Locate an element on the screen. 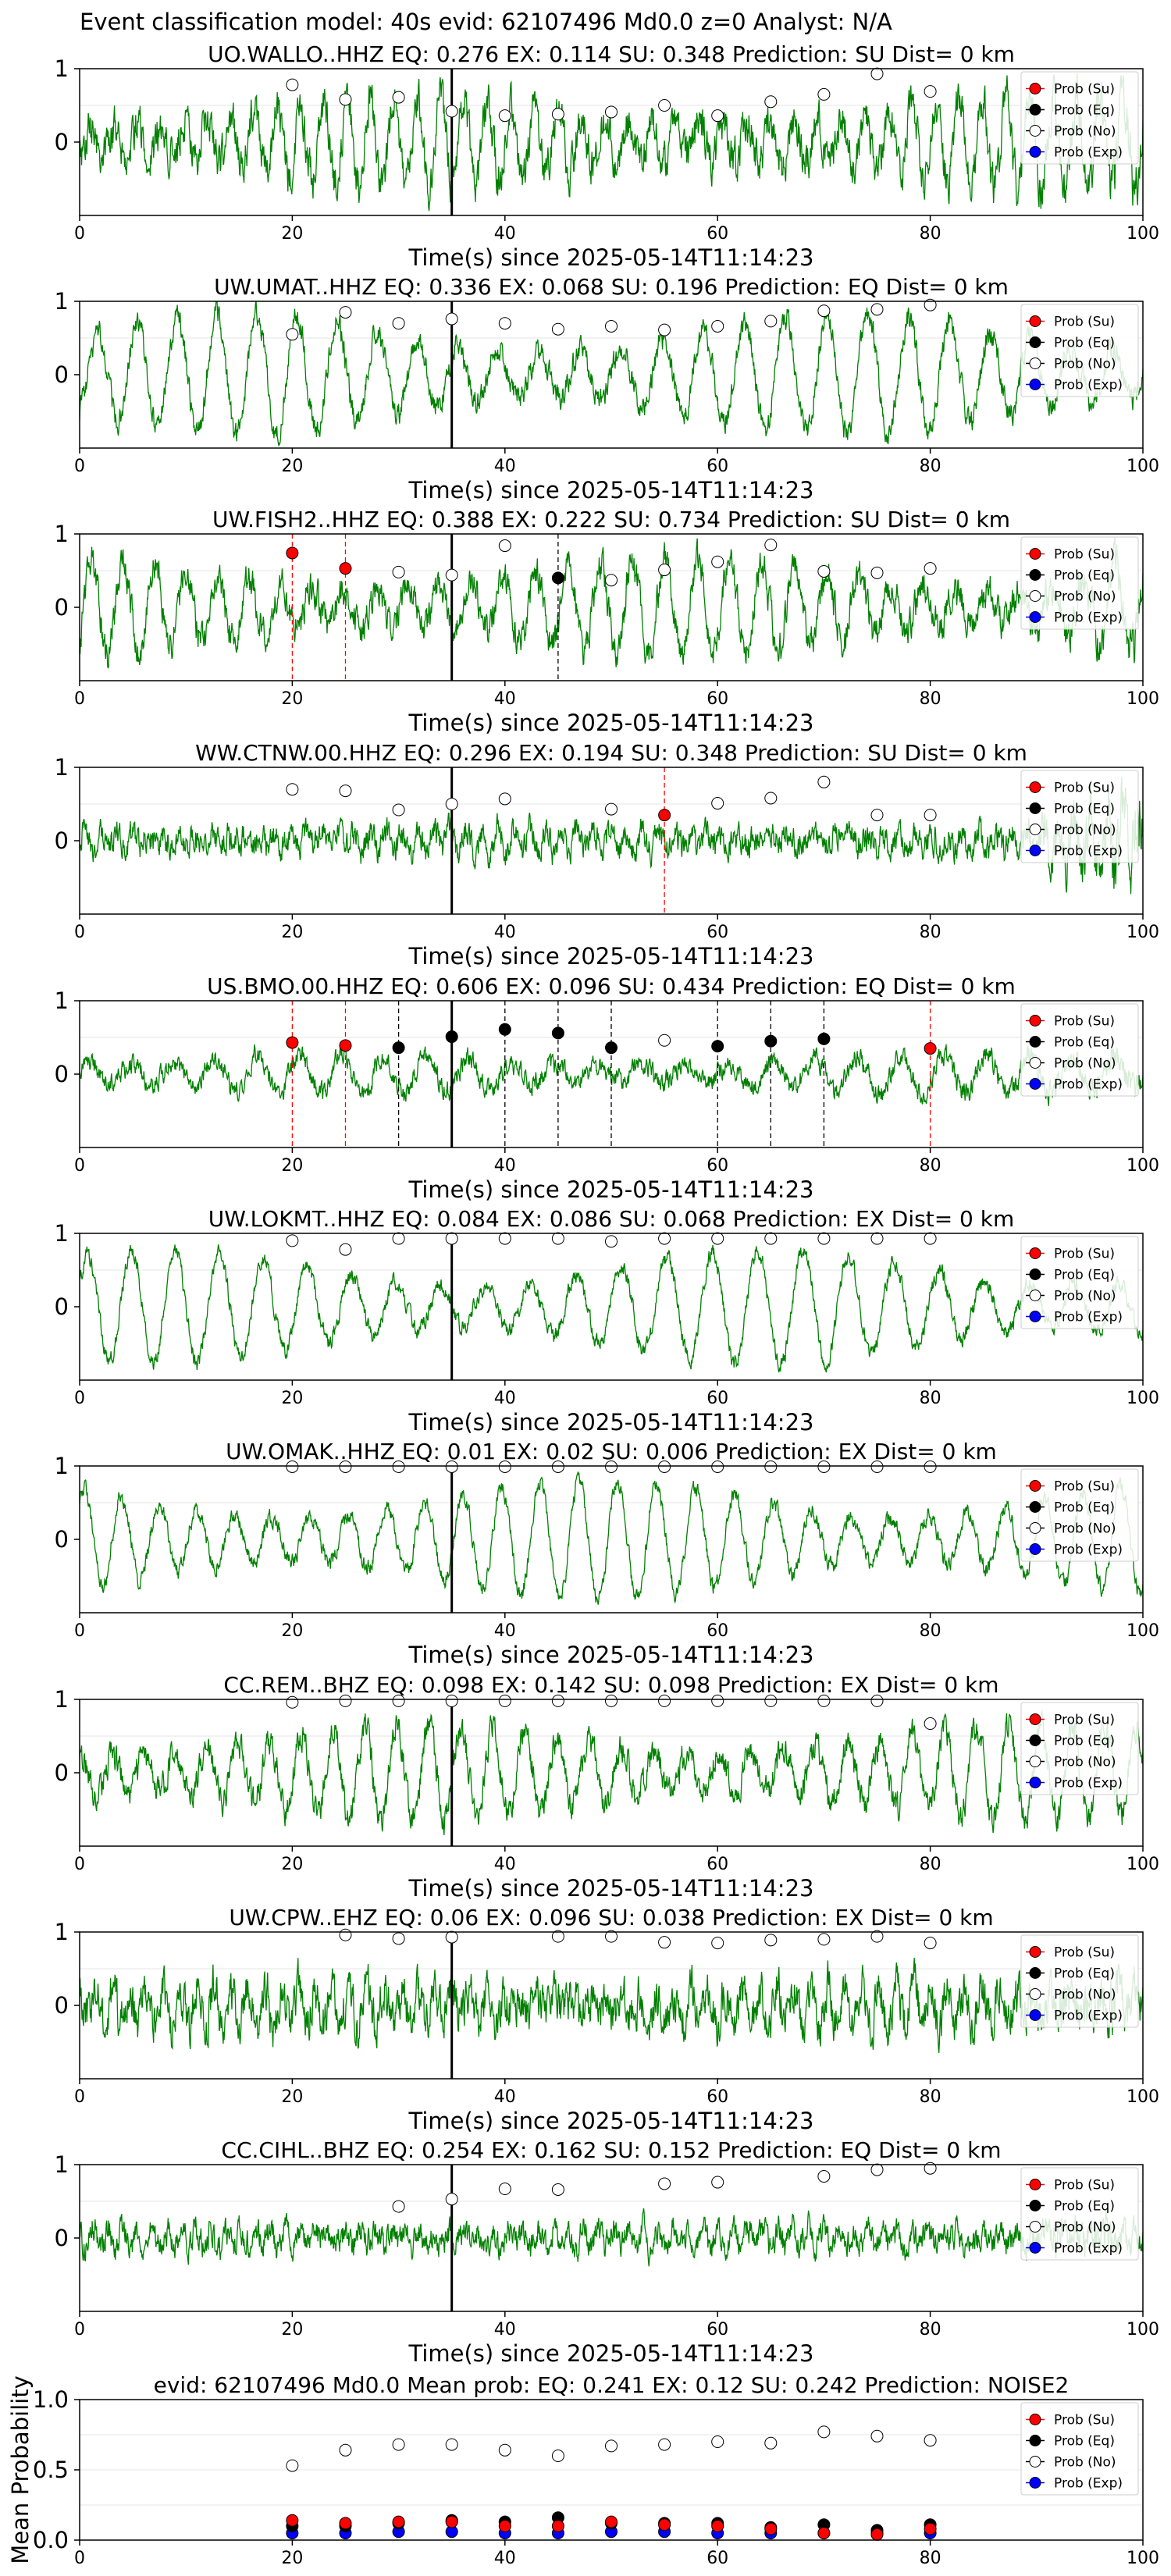 The width and height of the screenshot is (1171, 2576). y-tick-label: 1 is located at coordinates (62, 2164).